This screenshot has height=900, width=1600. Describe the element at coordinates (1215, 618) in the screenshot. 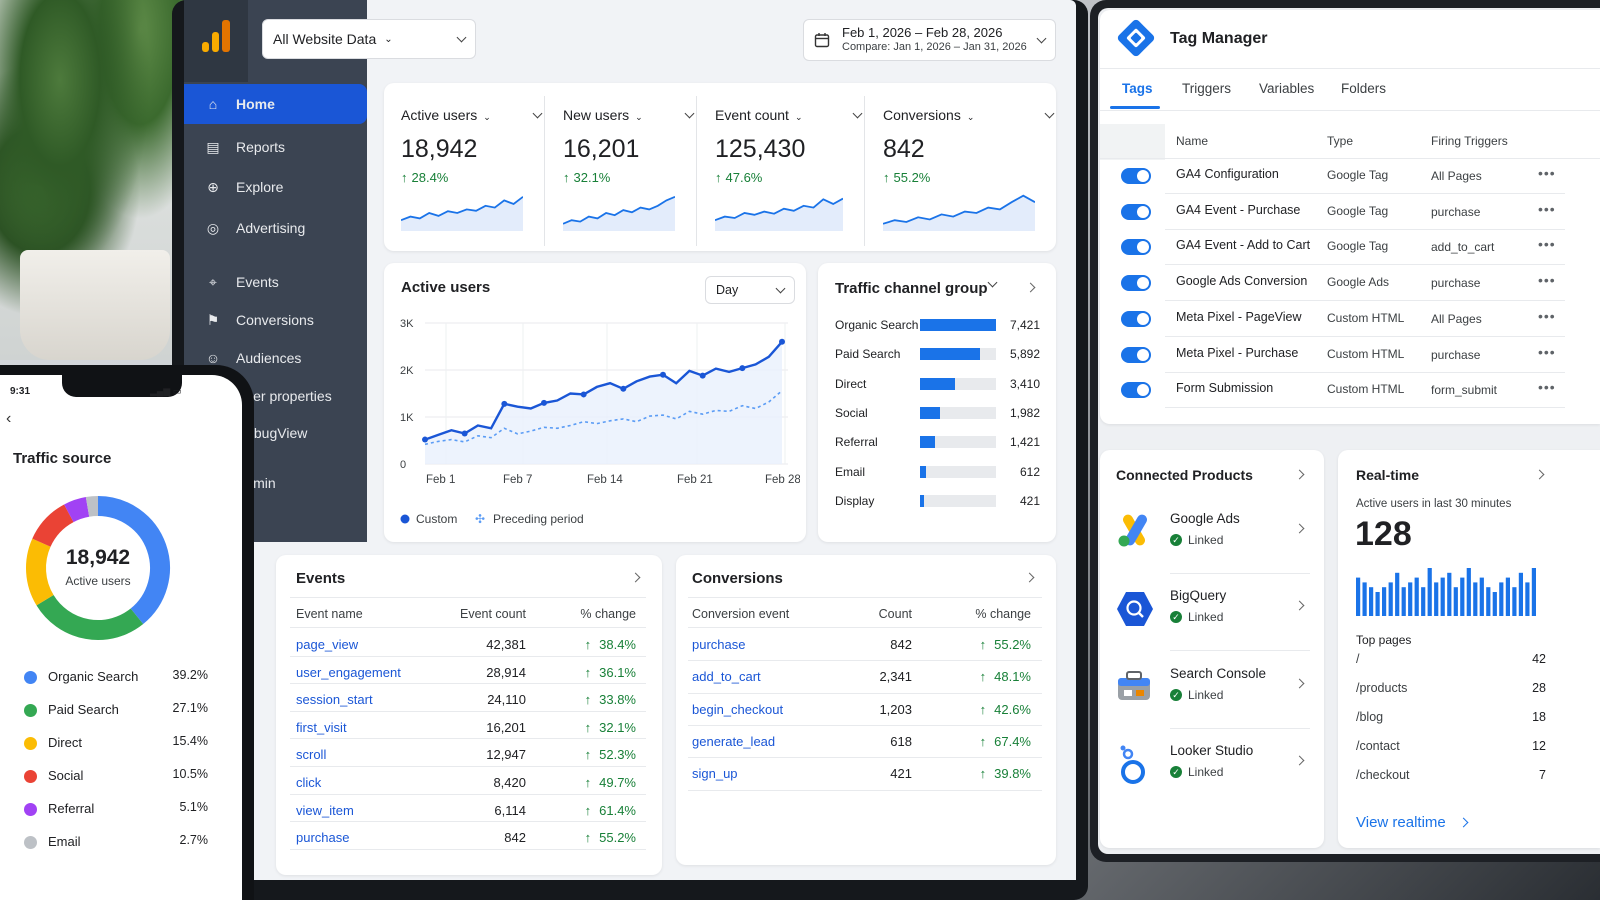

I see `connected-product-bigquery: BigQuery ✓ Linked` at that location.